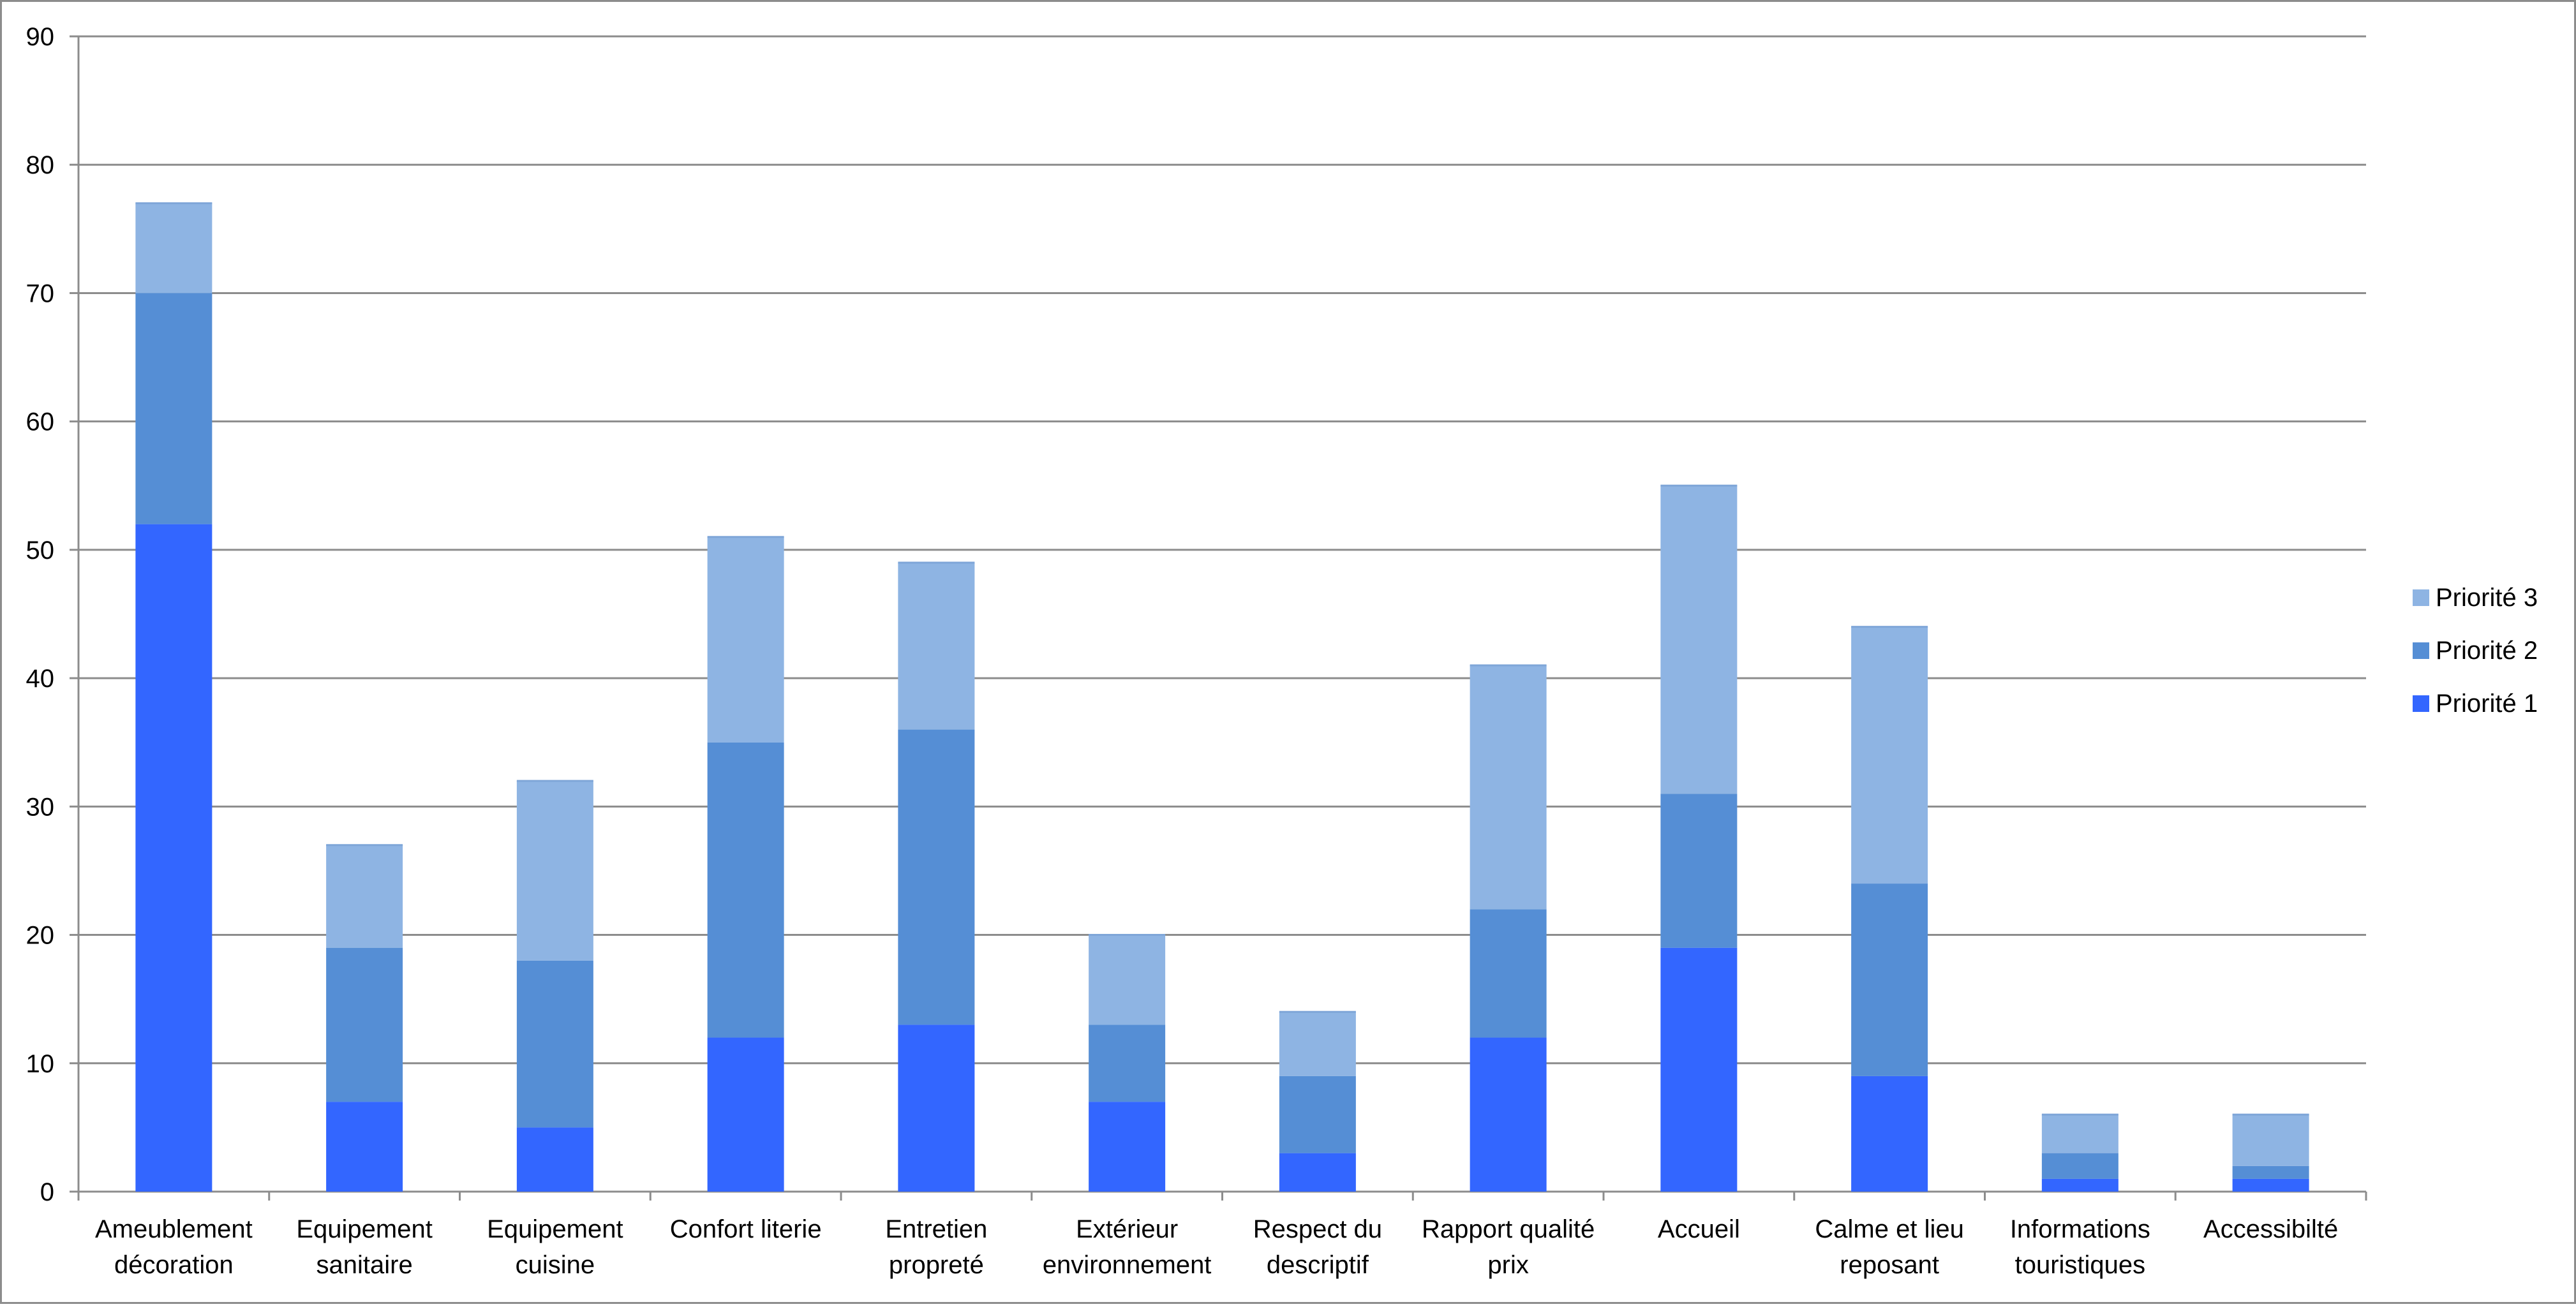 Image resolution: width=2576 pixels, height=1309 pixels. I want to click on legend: Priorité 3 Priorité 2 Priorité 1, so click(2475, 651).